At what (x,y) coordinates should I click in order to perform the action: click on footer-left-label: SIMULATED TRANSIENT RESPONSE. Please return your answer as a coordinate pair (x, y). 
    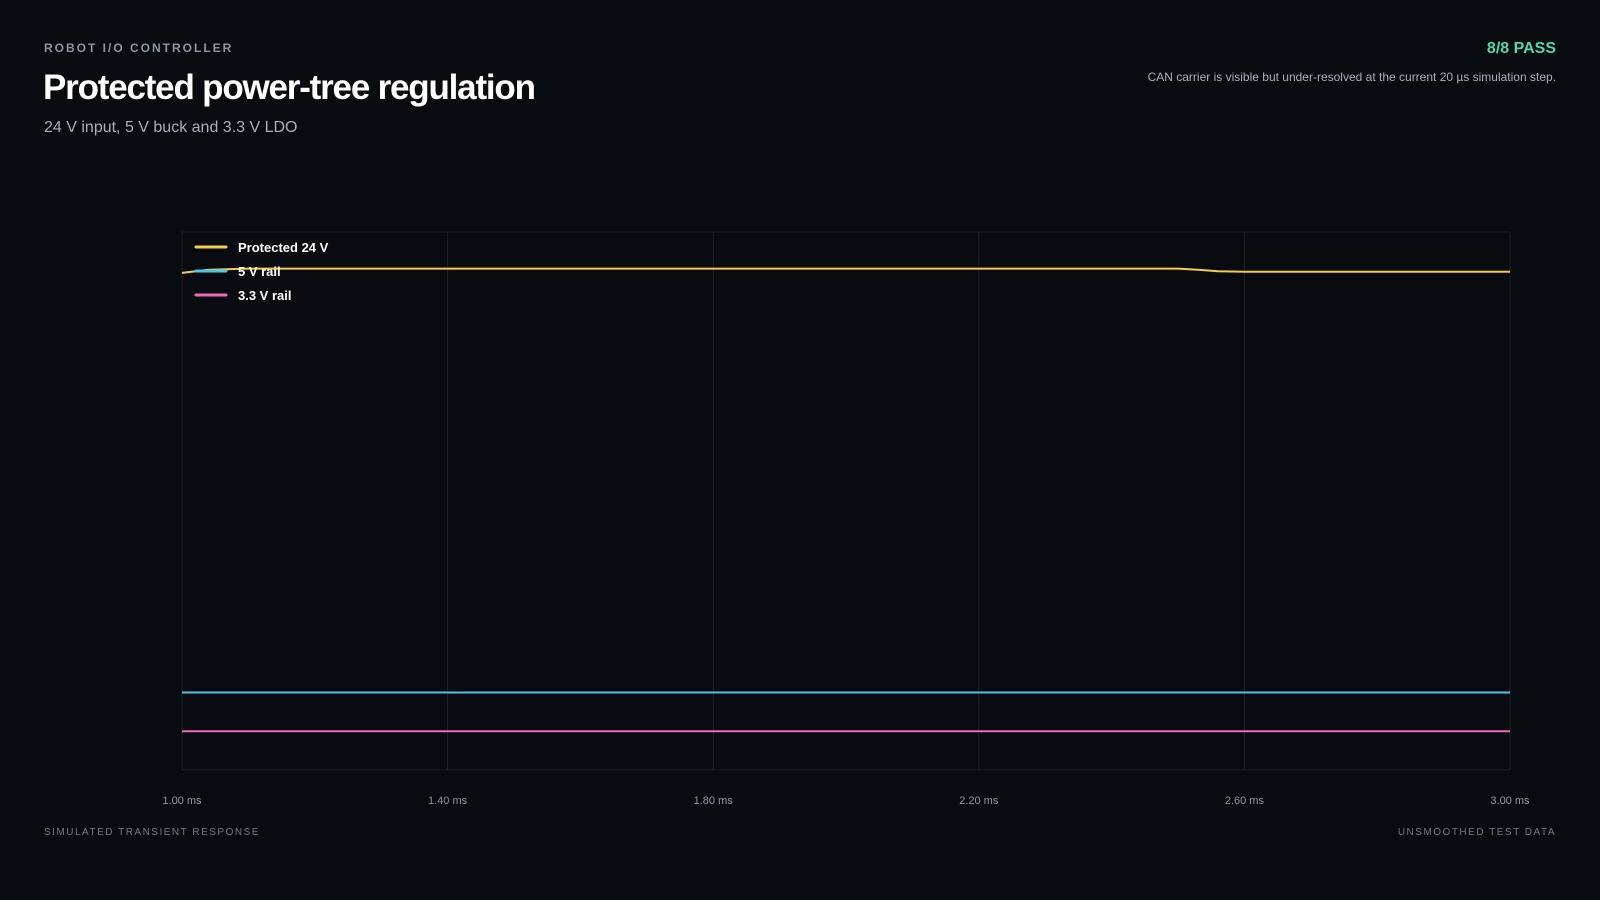
    Looking at the image, I should click on (152, 832).